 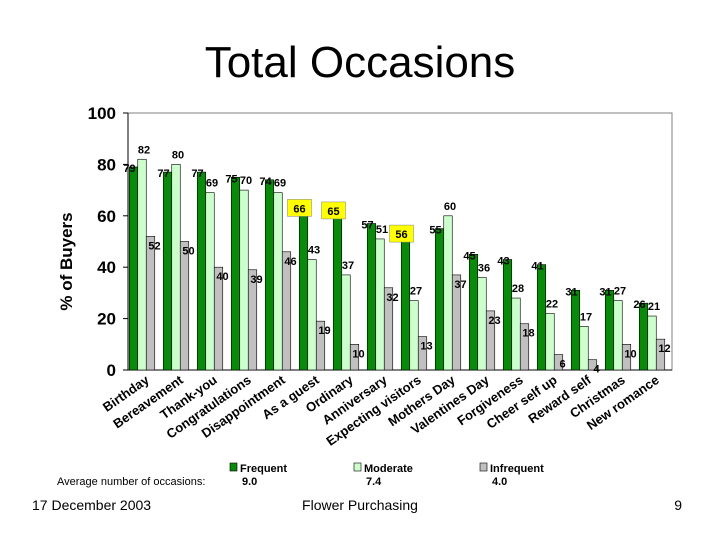 I want to click on value-label-infrequent: 6, so click(x=562, y=365).